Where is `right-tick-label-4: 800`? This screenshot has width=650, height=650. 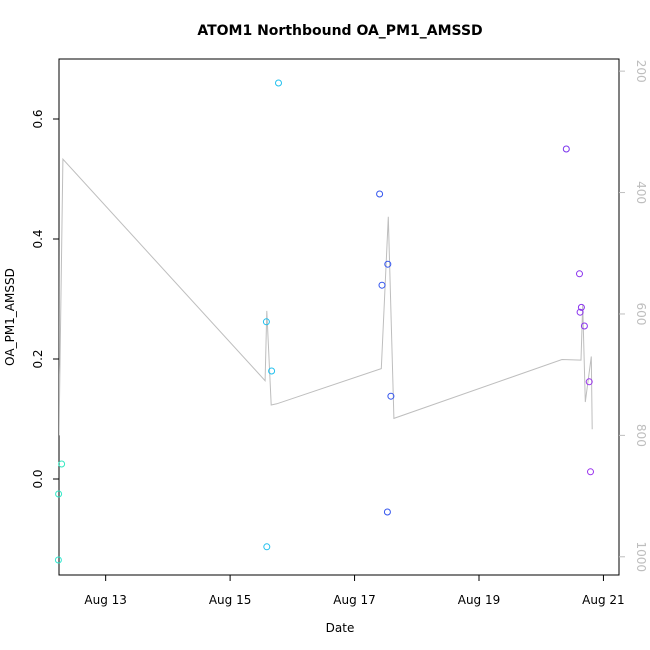 right-tick-label-4: 800 is located at coordinates (641, 435).